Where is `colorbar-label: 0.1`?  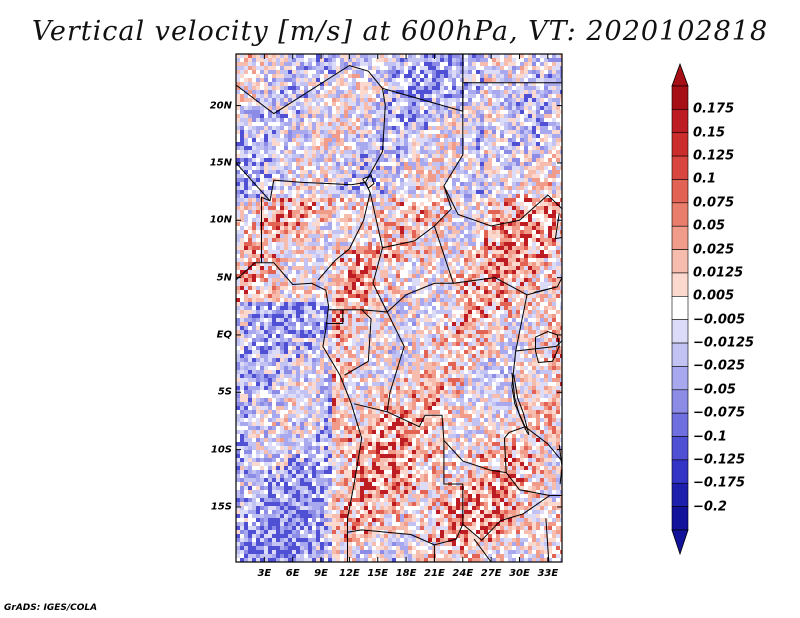
colorbar-label: 0.1 is located at coordinates (705, 179).